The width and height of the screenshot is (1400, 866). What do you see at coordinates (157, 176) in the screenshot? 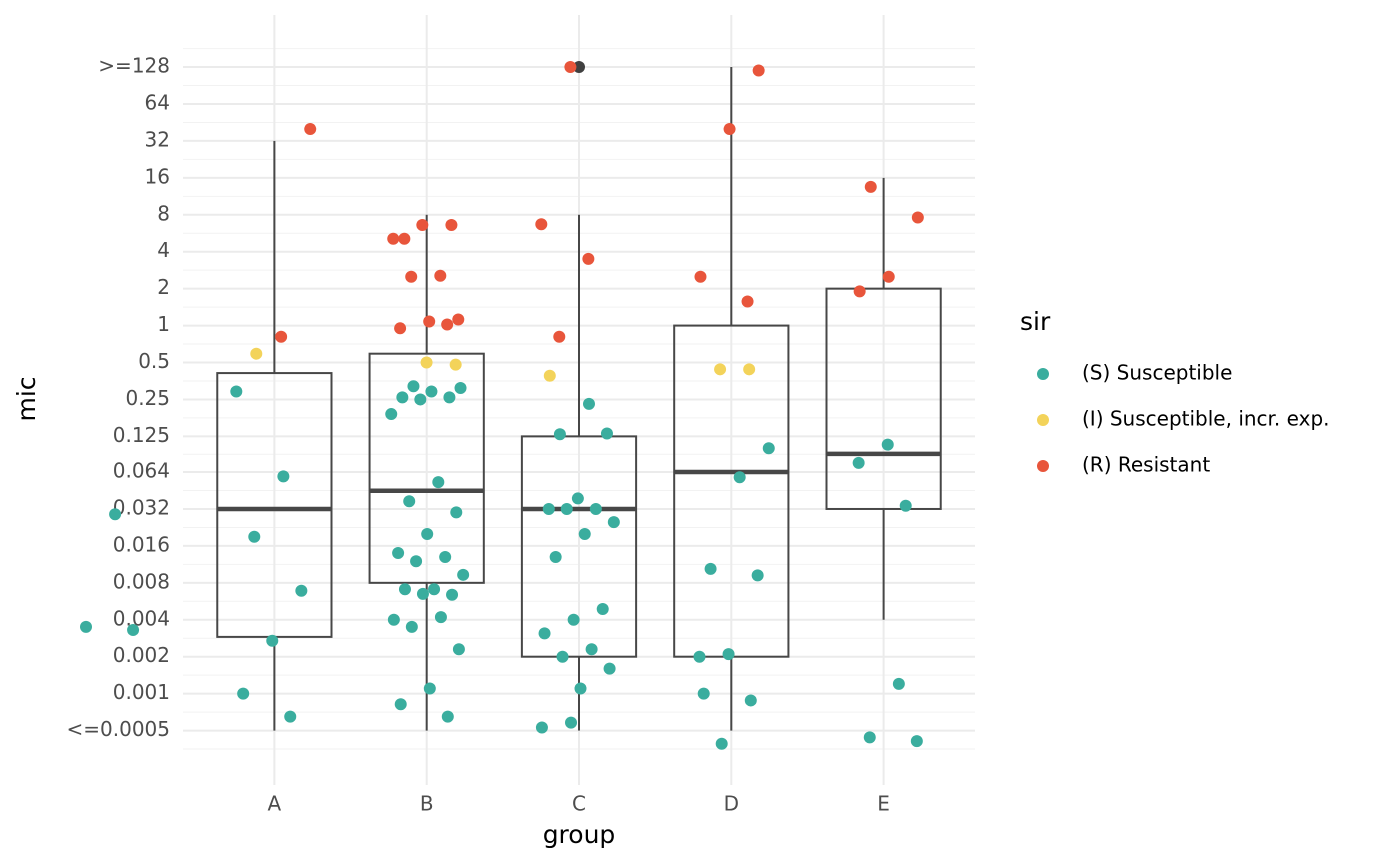
I see `y-tick-label: 16` at bounding box center [157, 176].